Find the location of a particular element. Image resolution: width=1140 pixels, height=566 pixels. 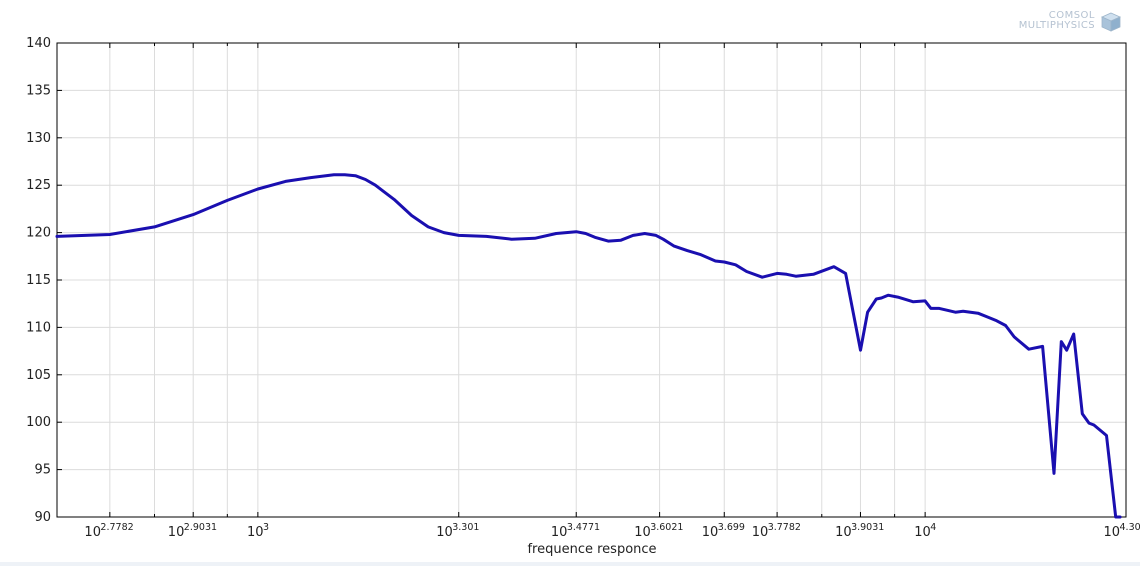

x-tick-label: 10 3.7782 is located at coordinates (776, 531).